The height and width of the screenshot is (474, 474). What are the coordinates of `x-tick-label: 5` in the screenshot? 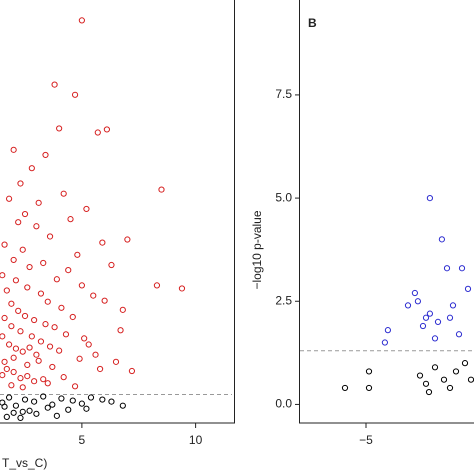 It's located at (82, 440).